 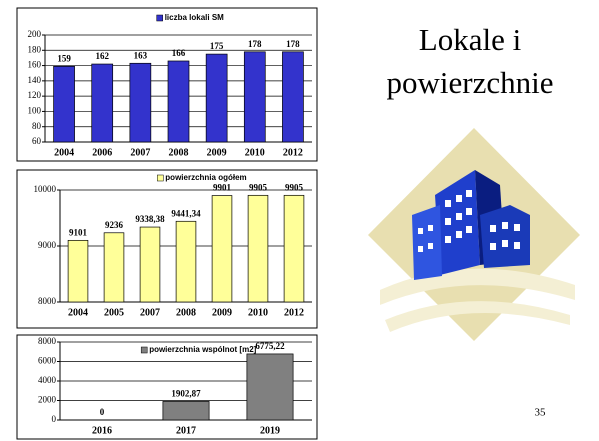 I want to click on page-number: 35, so click(x=541, y=413).